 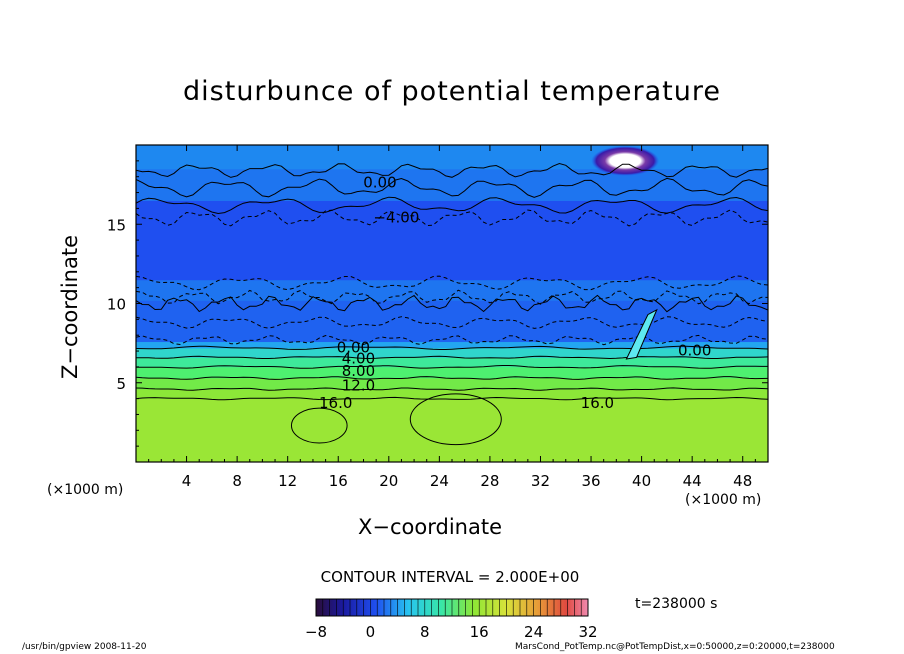 I want to click on colorbar-tick-label: 0, so click(x=371, y=632).